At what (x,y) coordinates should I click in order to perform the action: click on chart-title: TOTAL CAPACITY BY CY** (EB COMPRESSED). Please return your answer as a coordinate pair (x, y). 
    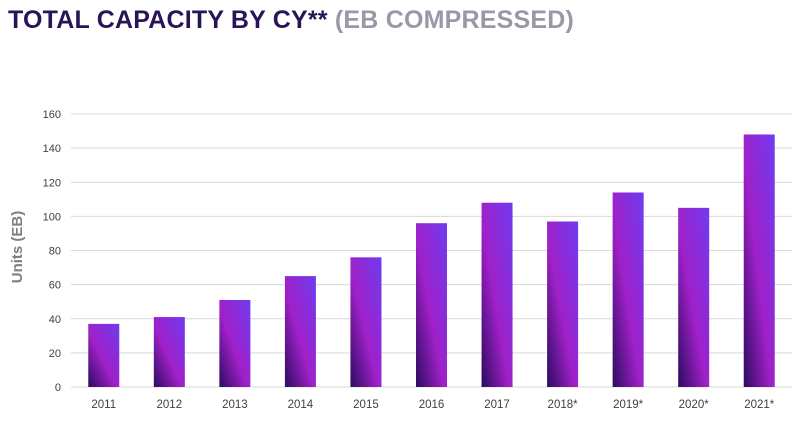
    Looking at the image, I should click on (291, 20).